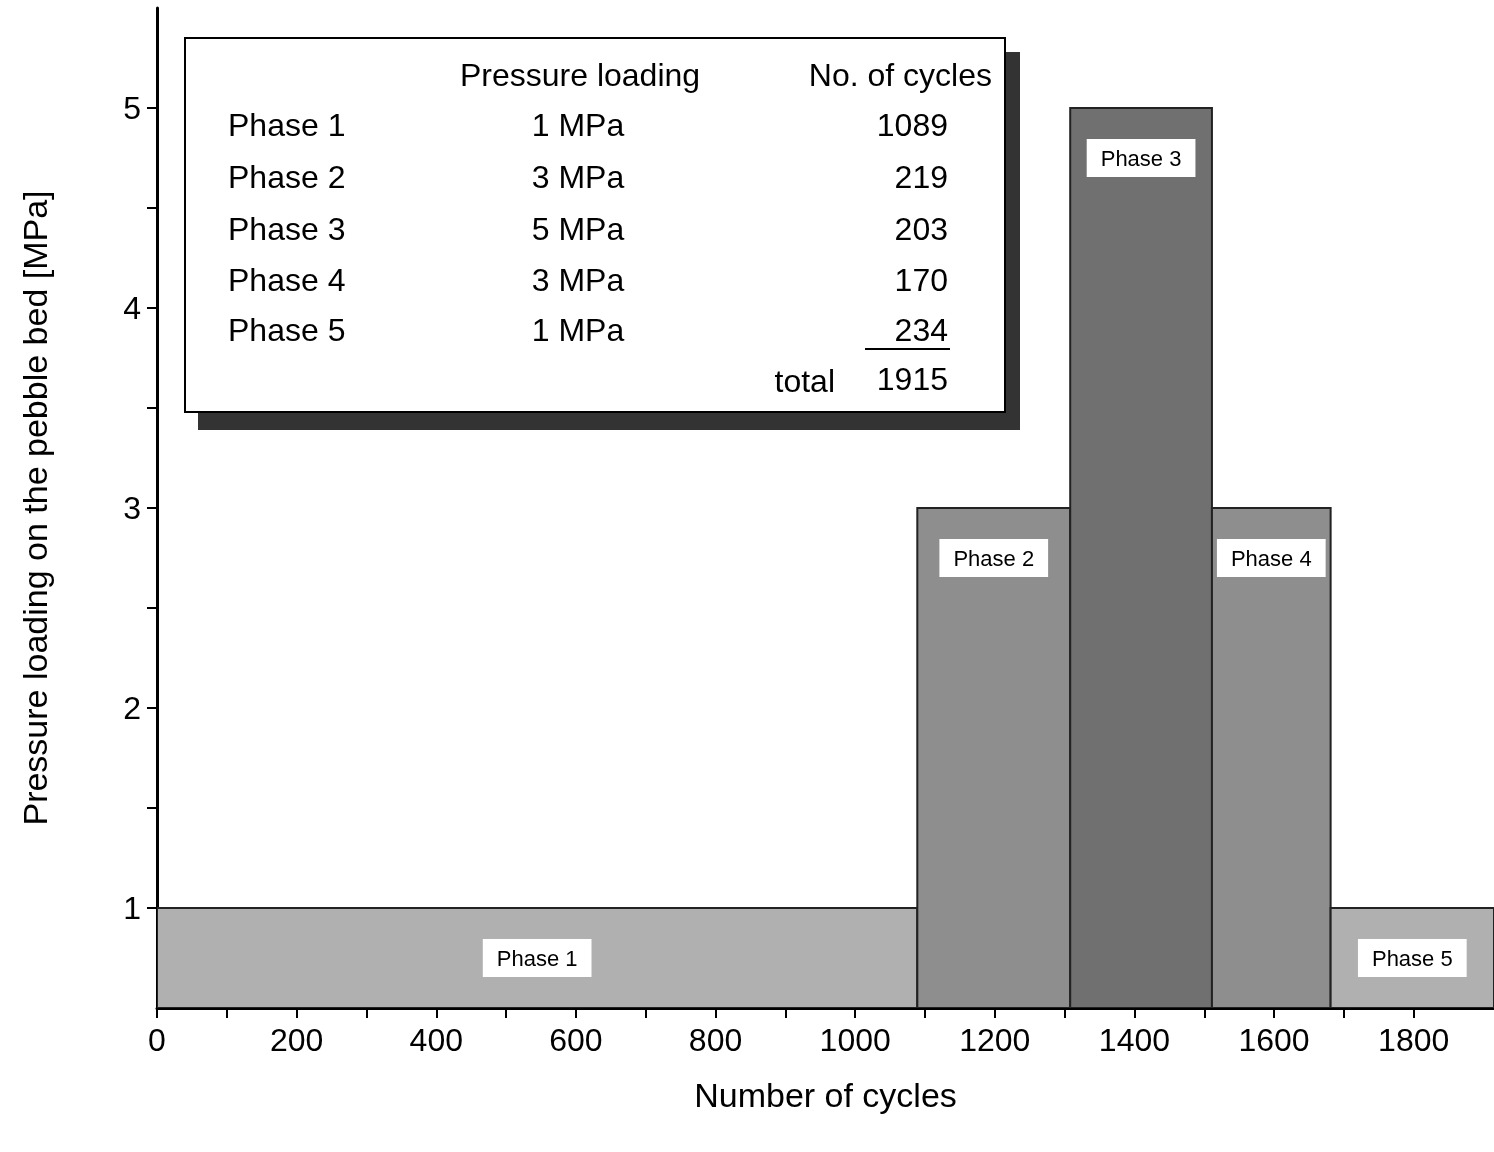  I want to click on annotation: Phase 1, so click(287, 125).